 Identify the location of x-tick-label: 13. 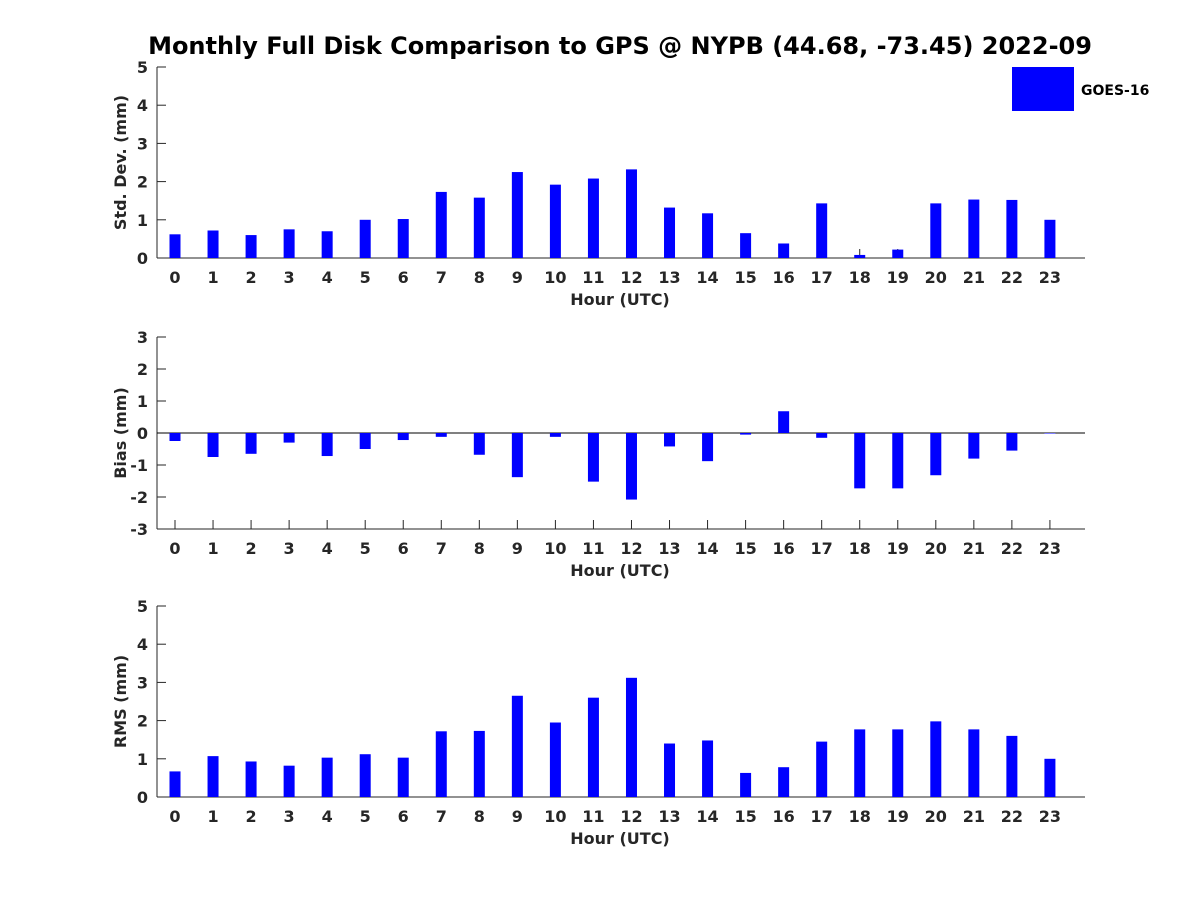
(669, 816).